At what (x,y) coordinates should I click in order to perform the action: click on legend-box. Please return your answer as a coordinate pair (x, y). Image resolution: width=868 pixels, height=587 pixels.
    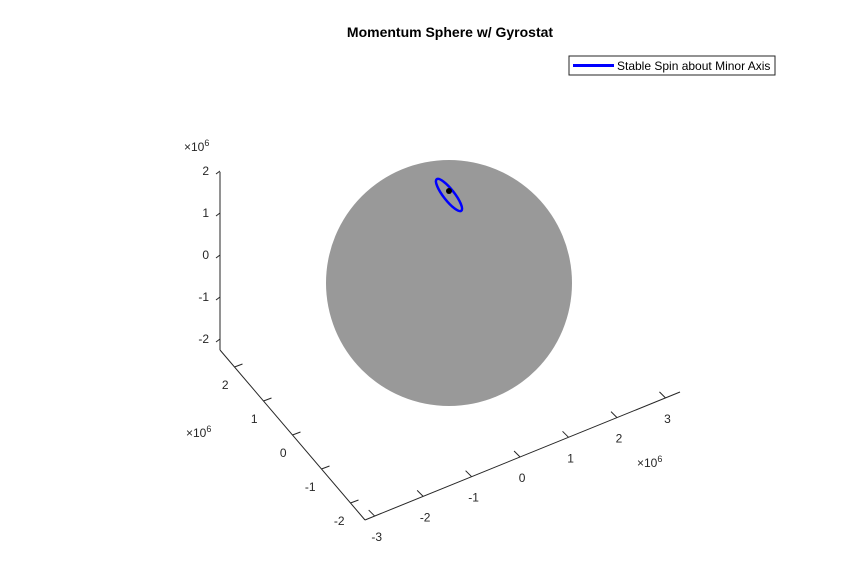
    Looking at the image, I should click on (672, 65).